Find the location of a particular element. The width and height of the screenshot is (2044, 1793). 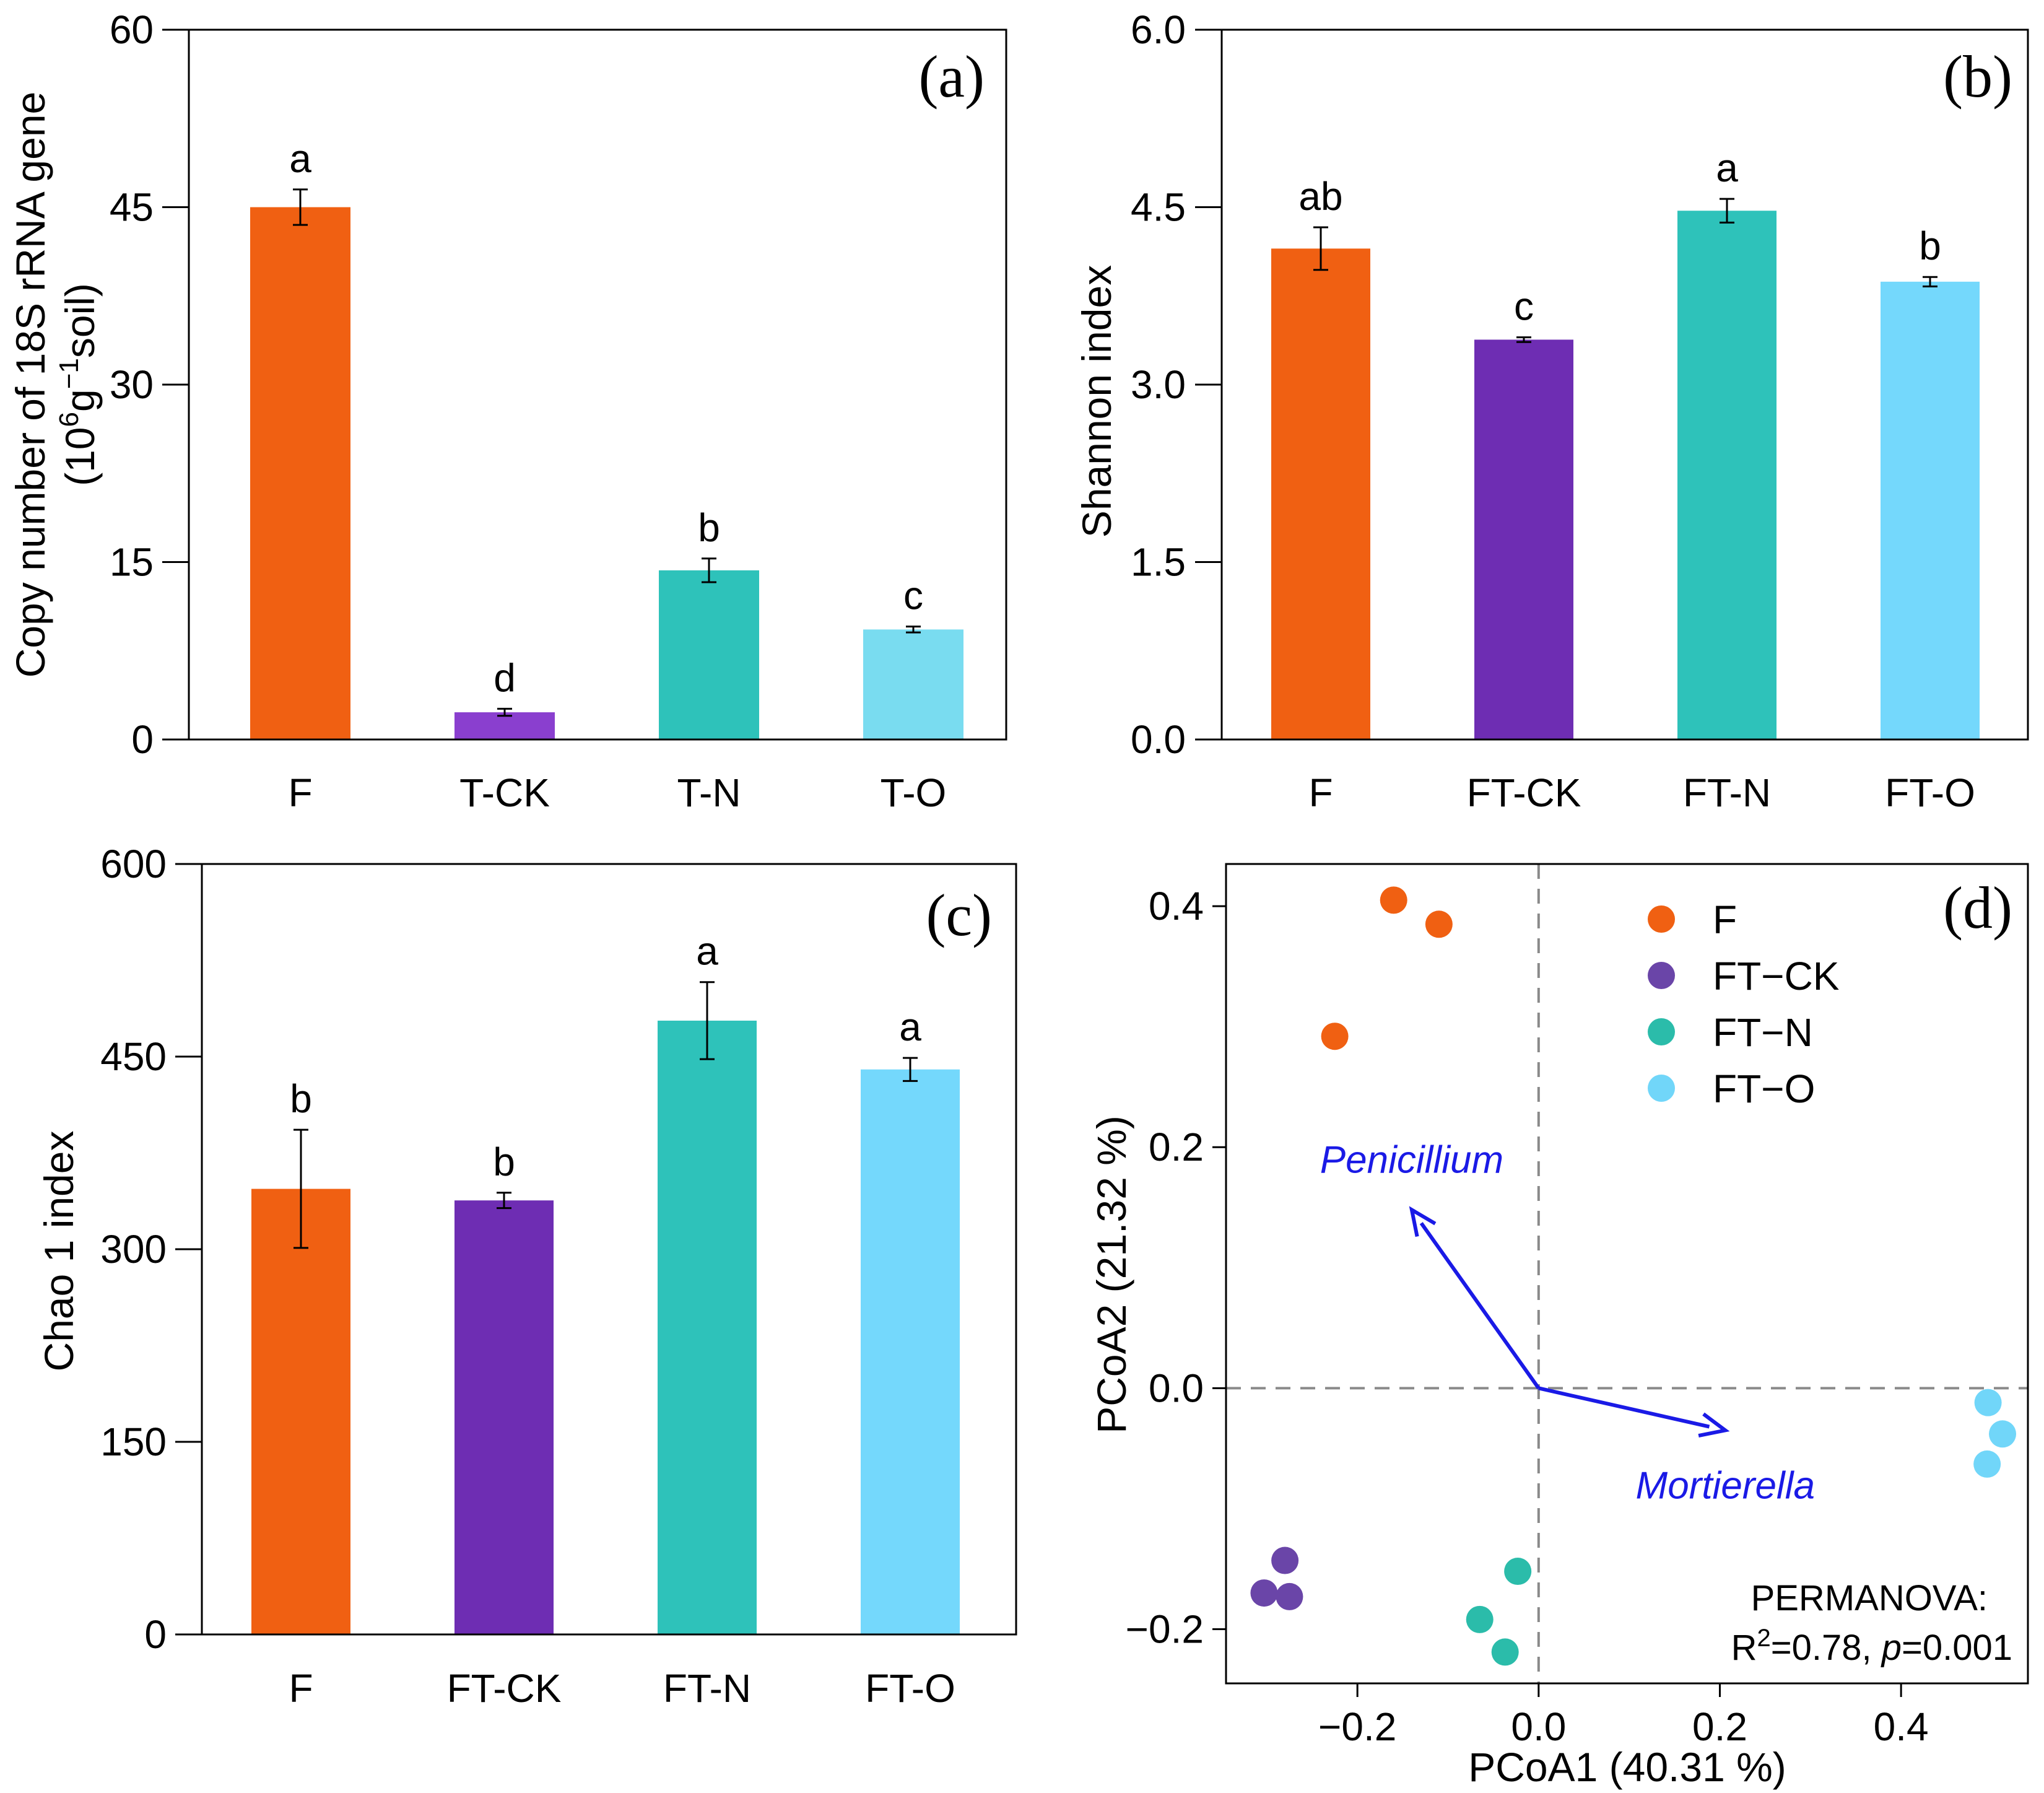

panel-d-x-ticks: −0.2 0.0 0.2 0.4 is located at coordinates (1623, 1716).